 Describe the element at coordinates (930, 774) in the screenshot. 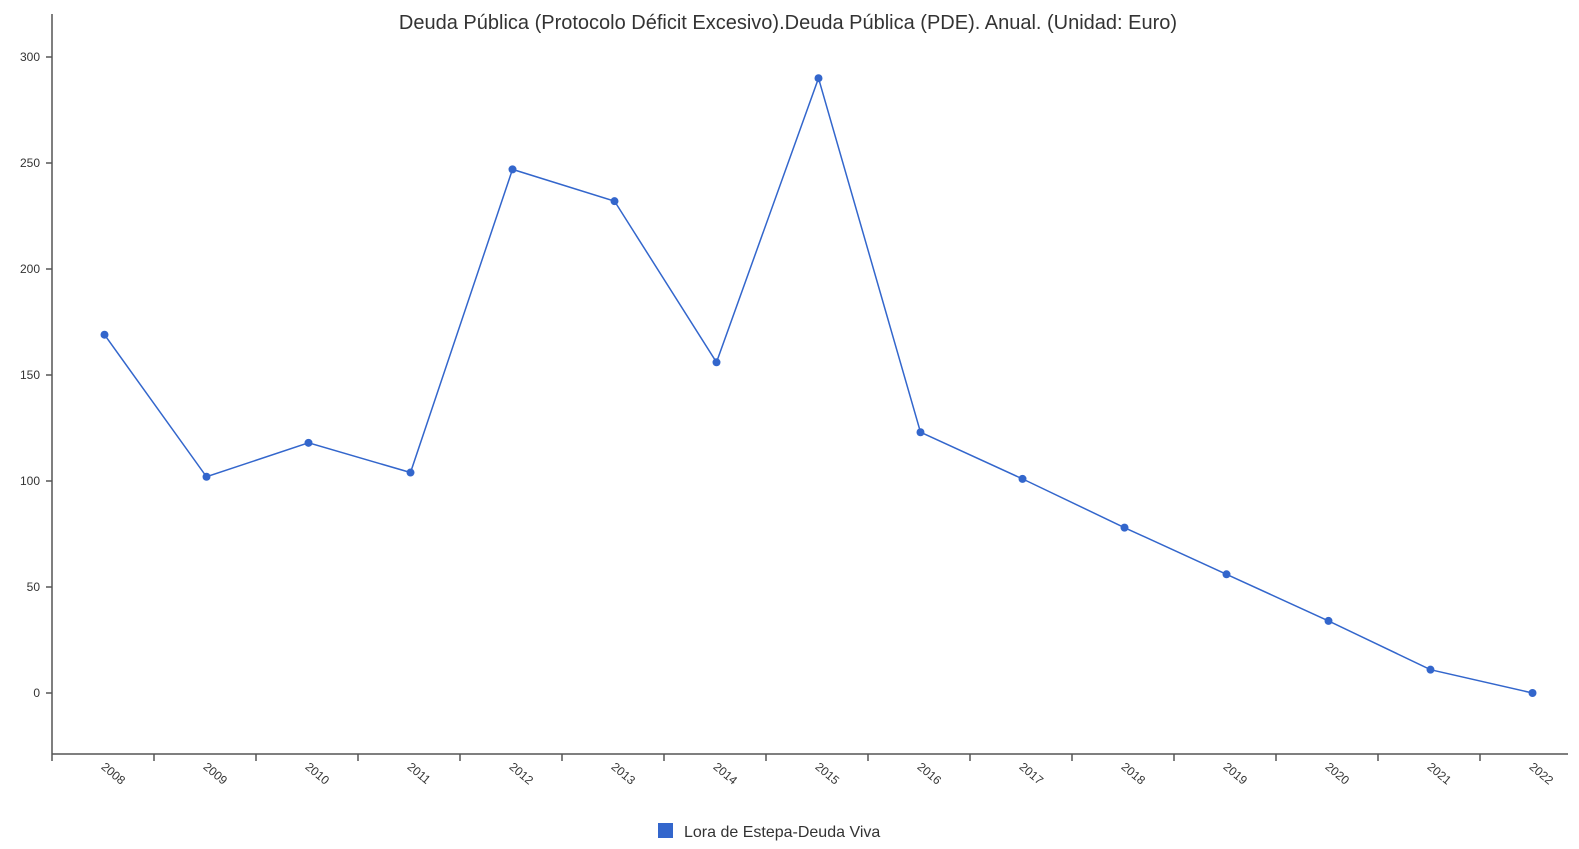

I see `x-tick-label: 2016` at that location.